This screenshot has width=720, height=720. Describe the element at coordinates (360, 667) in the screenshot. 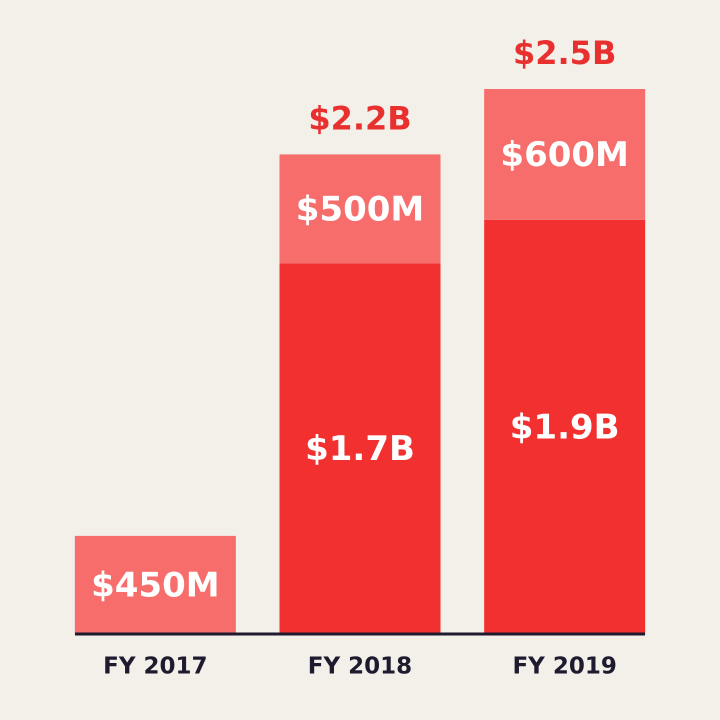

I see `x-tick-label: FY 2018` at that location.